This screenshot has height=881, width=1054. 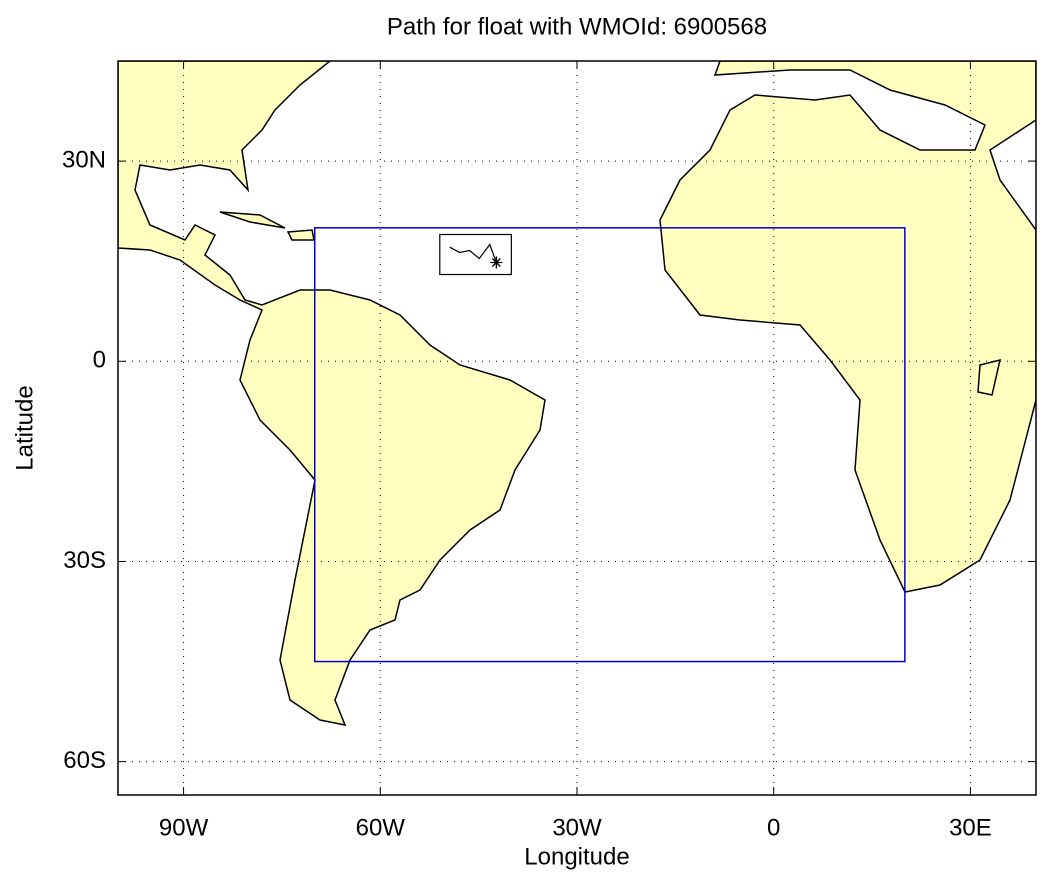 I want to click on chart-title: Path for float with WMOId: 6900568, so click(x=577, y=26).